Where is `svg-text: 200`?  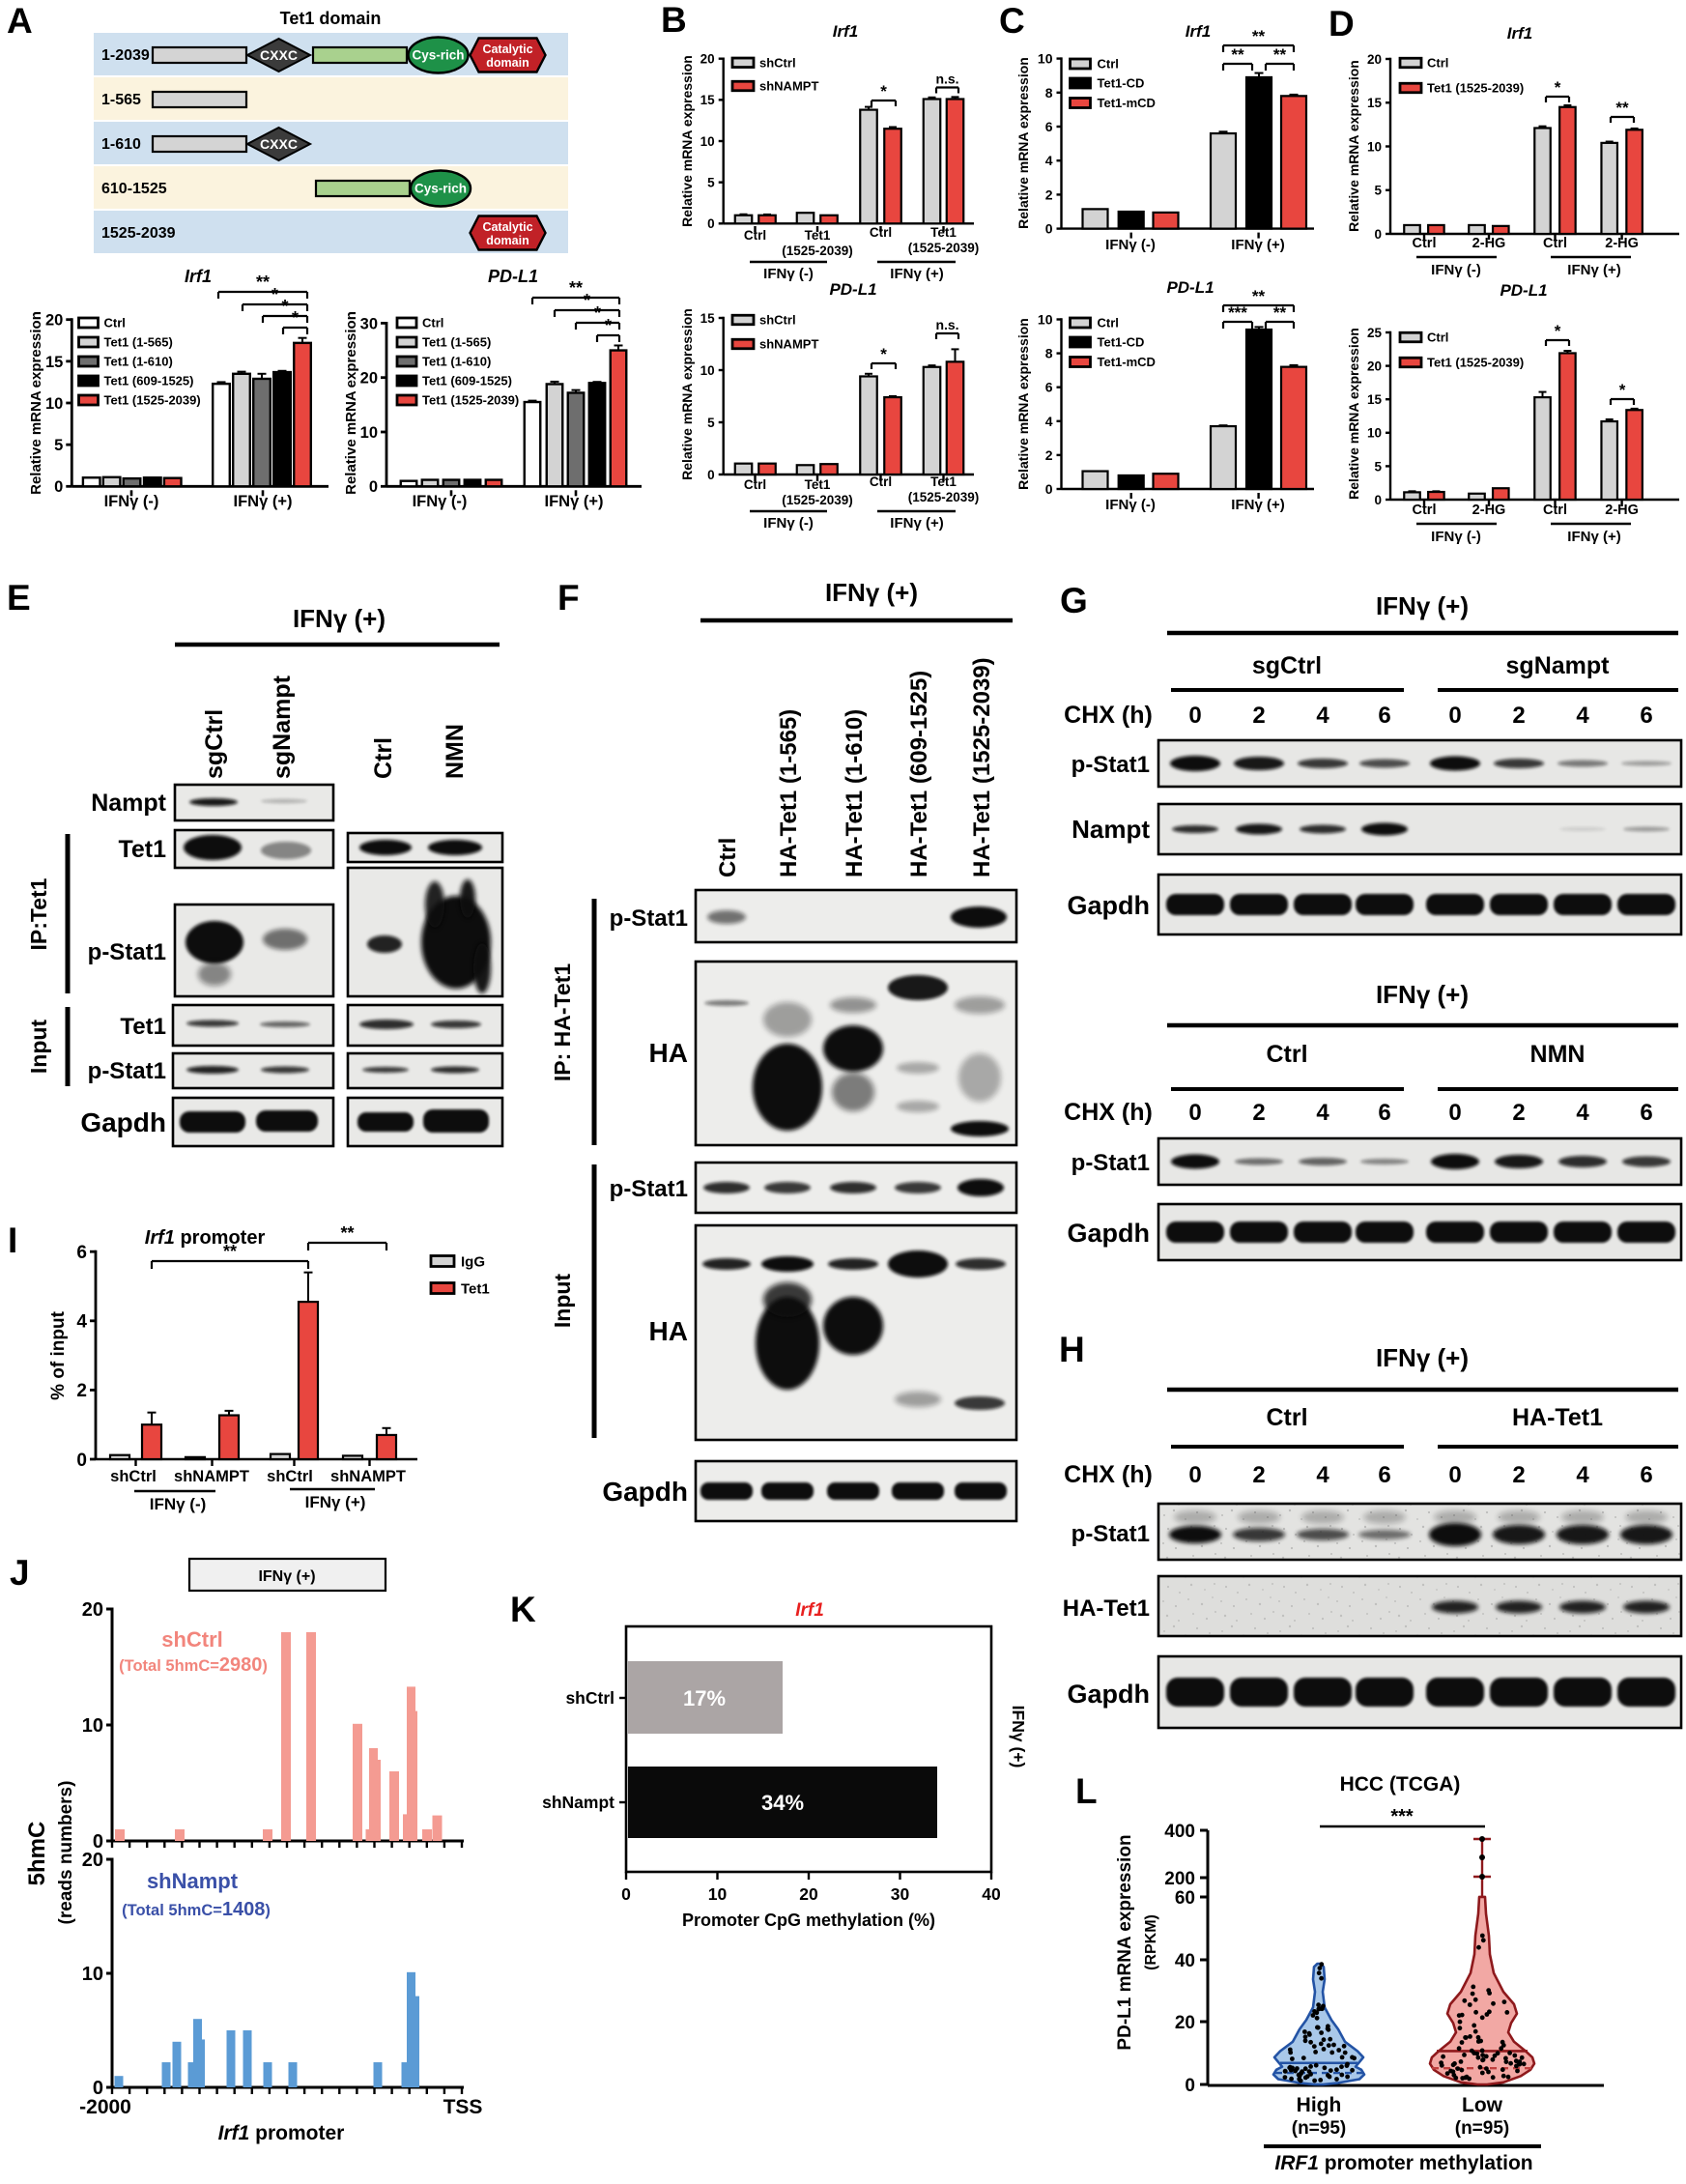
svg-text: 200 is located at coordinates (1179, 1879).